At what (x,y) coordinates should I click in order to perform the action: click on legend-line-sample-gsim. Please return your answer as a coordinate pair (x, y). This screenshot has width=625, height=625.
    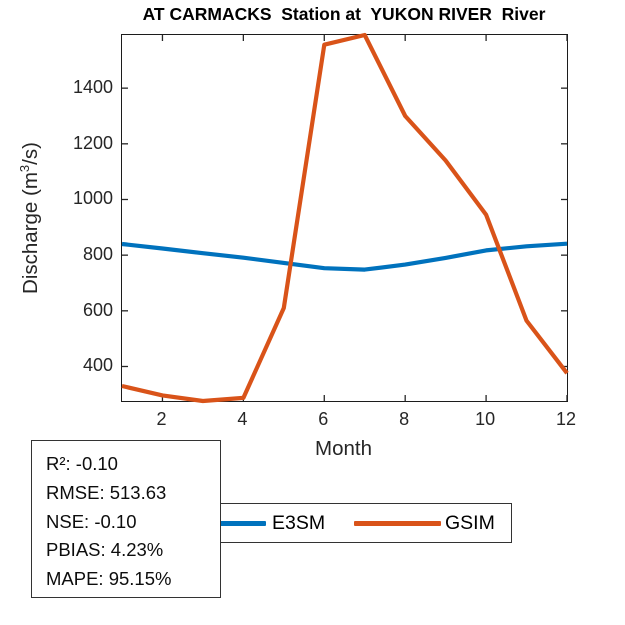
    Looking at the image, I should click on (397, 523).